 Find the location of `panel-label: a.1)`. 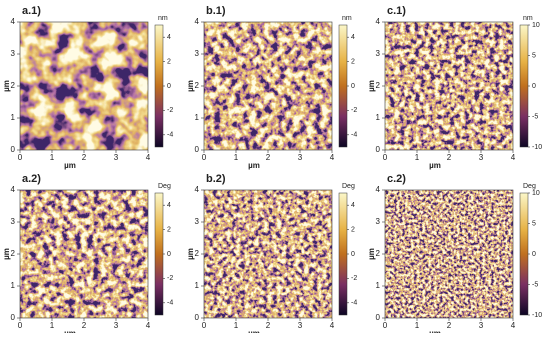

panel-label: a.1) is located at coordinates (31, 11).